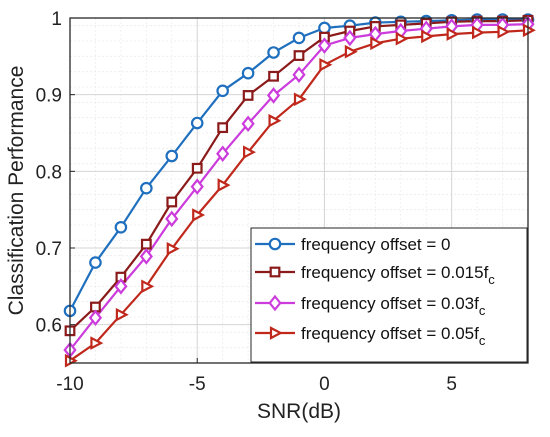 This screenshot has height=437, width=550. Describe the element at coordinates (16, 191) in the screenshot. I see `y-axis-label: Classification Performance` at that location.